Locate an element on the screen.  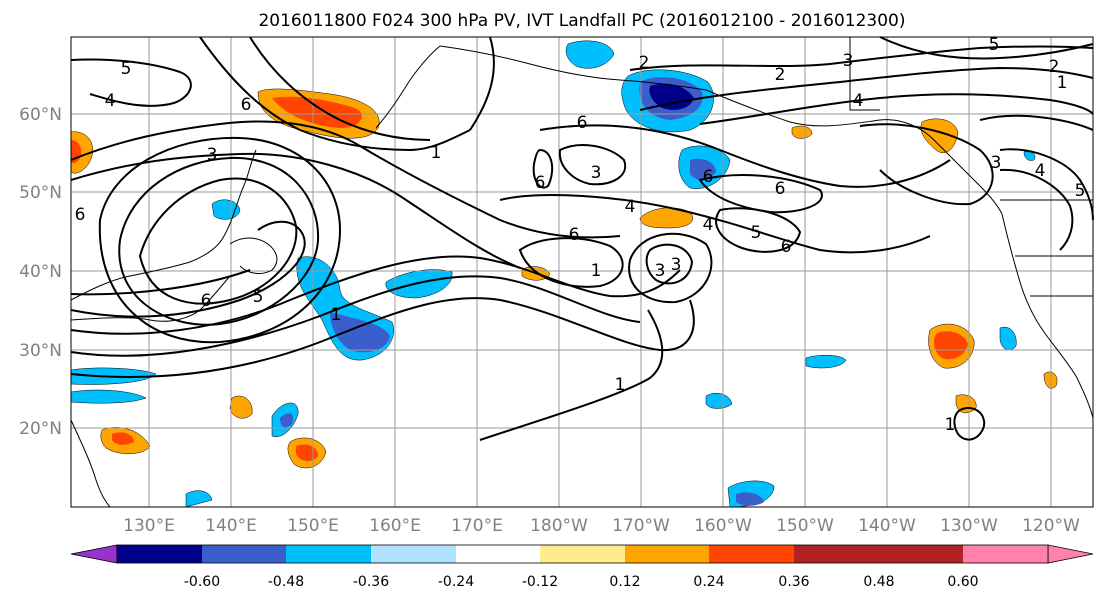
contour-label: 2 is located at coordinates (1054, 67).